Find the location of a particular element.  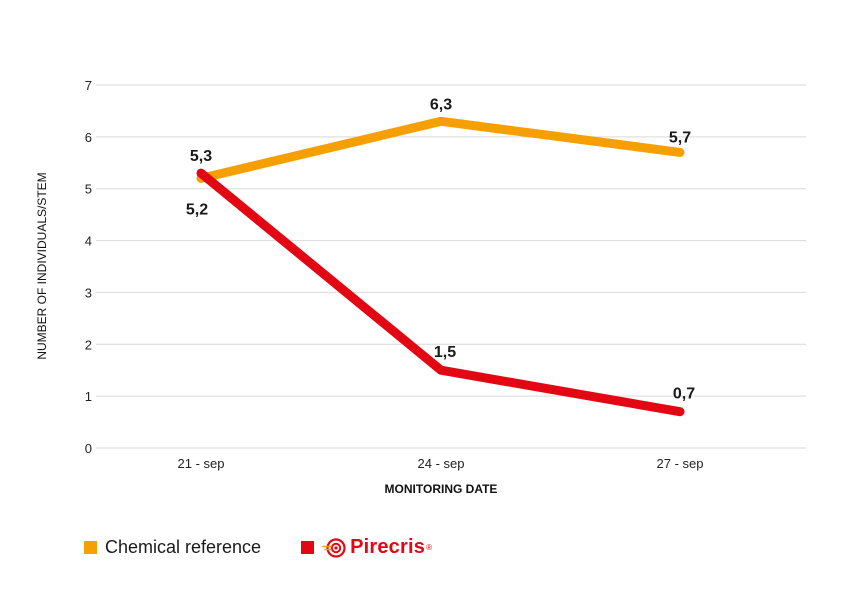

y-tick-label-5: 5 is located at coordinates (88, 189).